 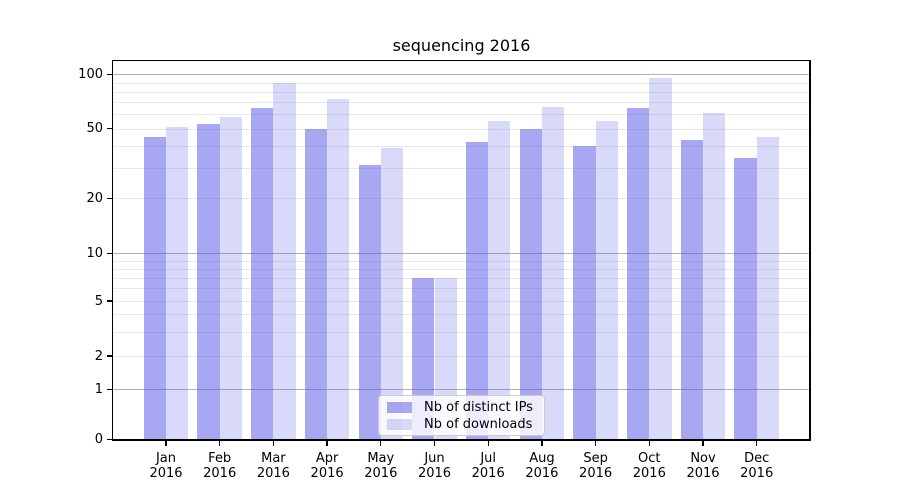 What do you see at coordinates (596, 473) in the screenshot?
I see `x-tick-year-sep: 2016` at bounding box center [596, 473].